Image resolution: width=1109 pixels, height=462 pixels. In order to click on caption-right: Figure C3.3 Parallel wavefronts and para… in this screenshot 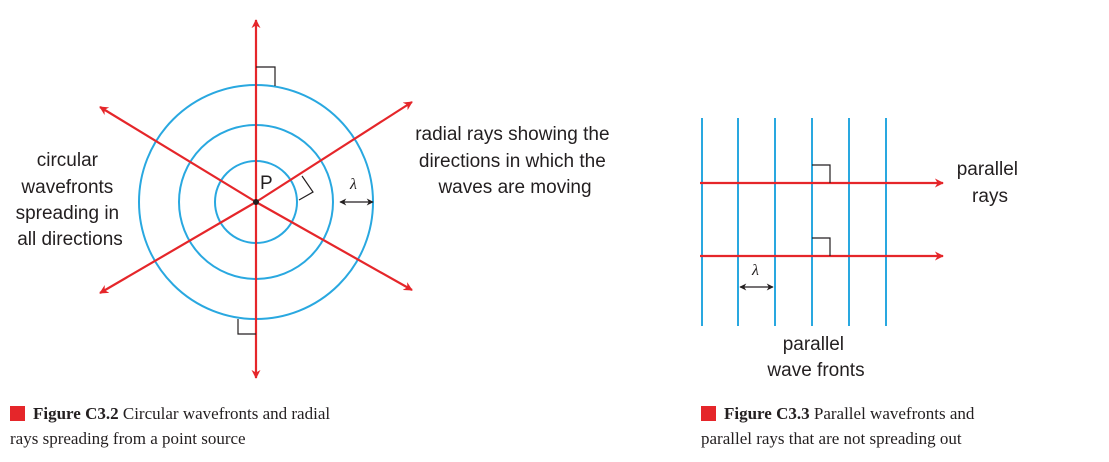, I will do `click(838, 426)`.